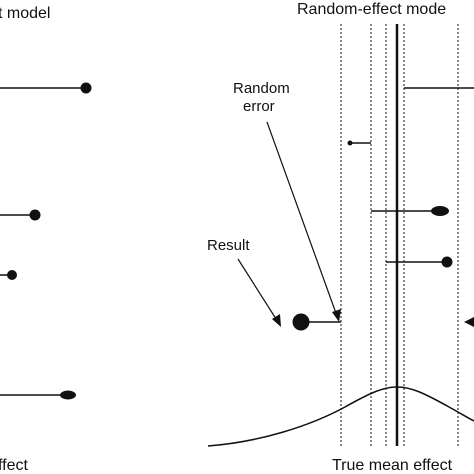 The height and width of the screenshot is (474, 474). What do you see at coordinates (35, 215) in the screenshot?
I see `left-study-2-result-dot` at bounding box center [35, 215].